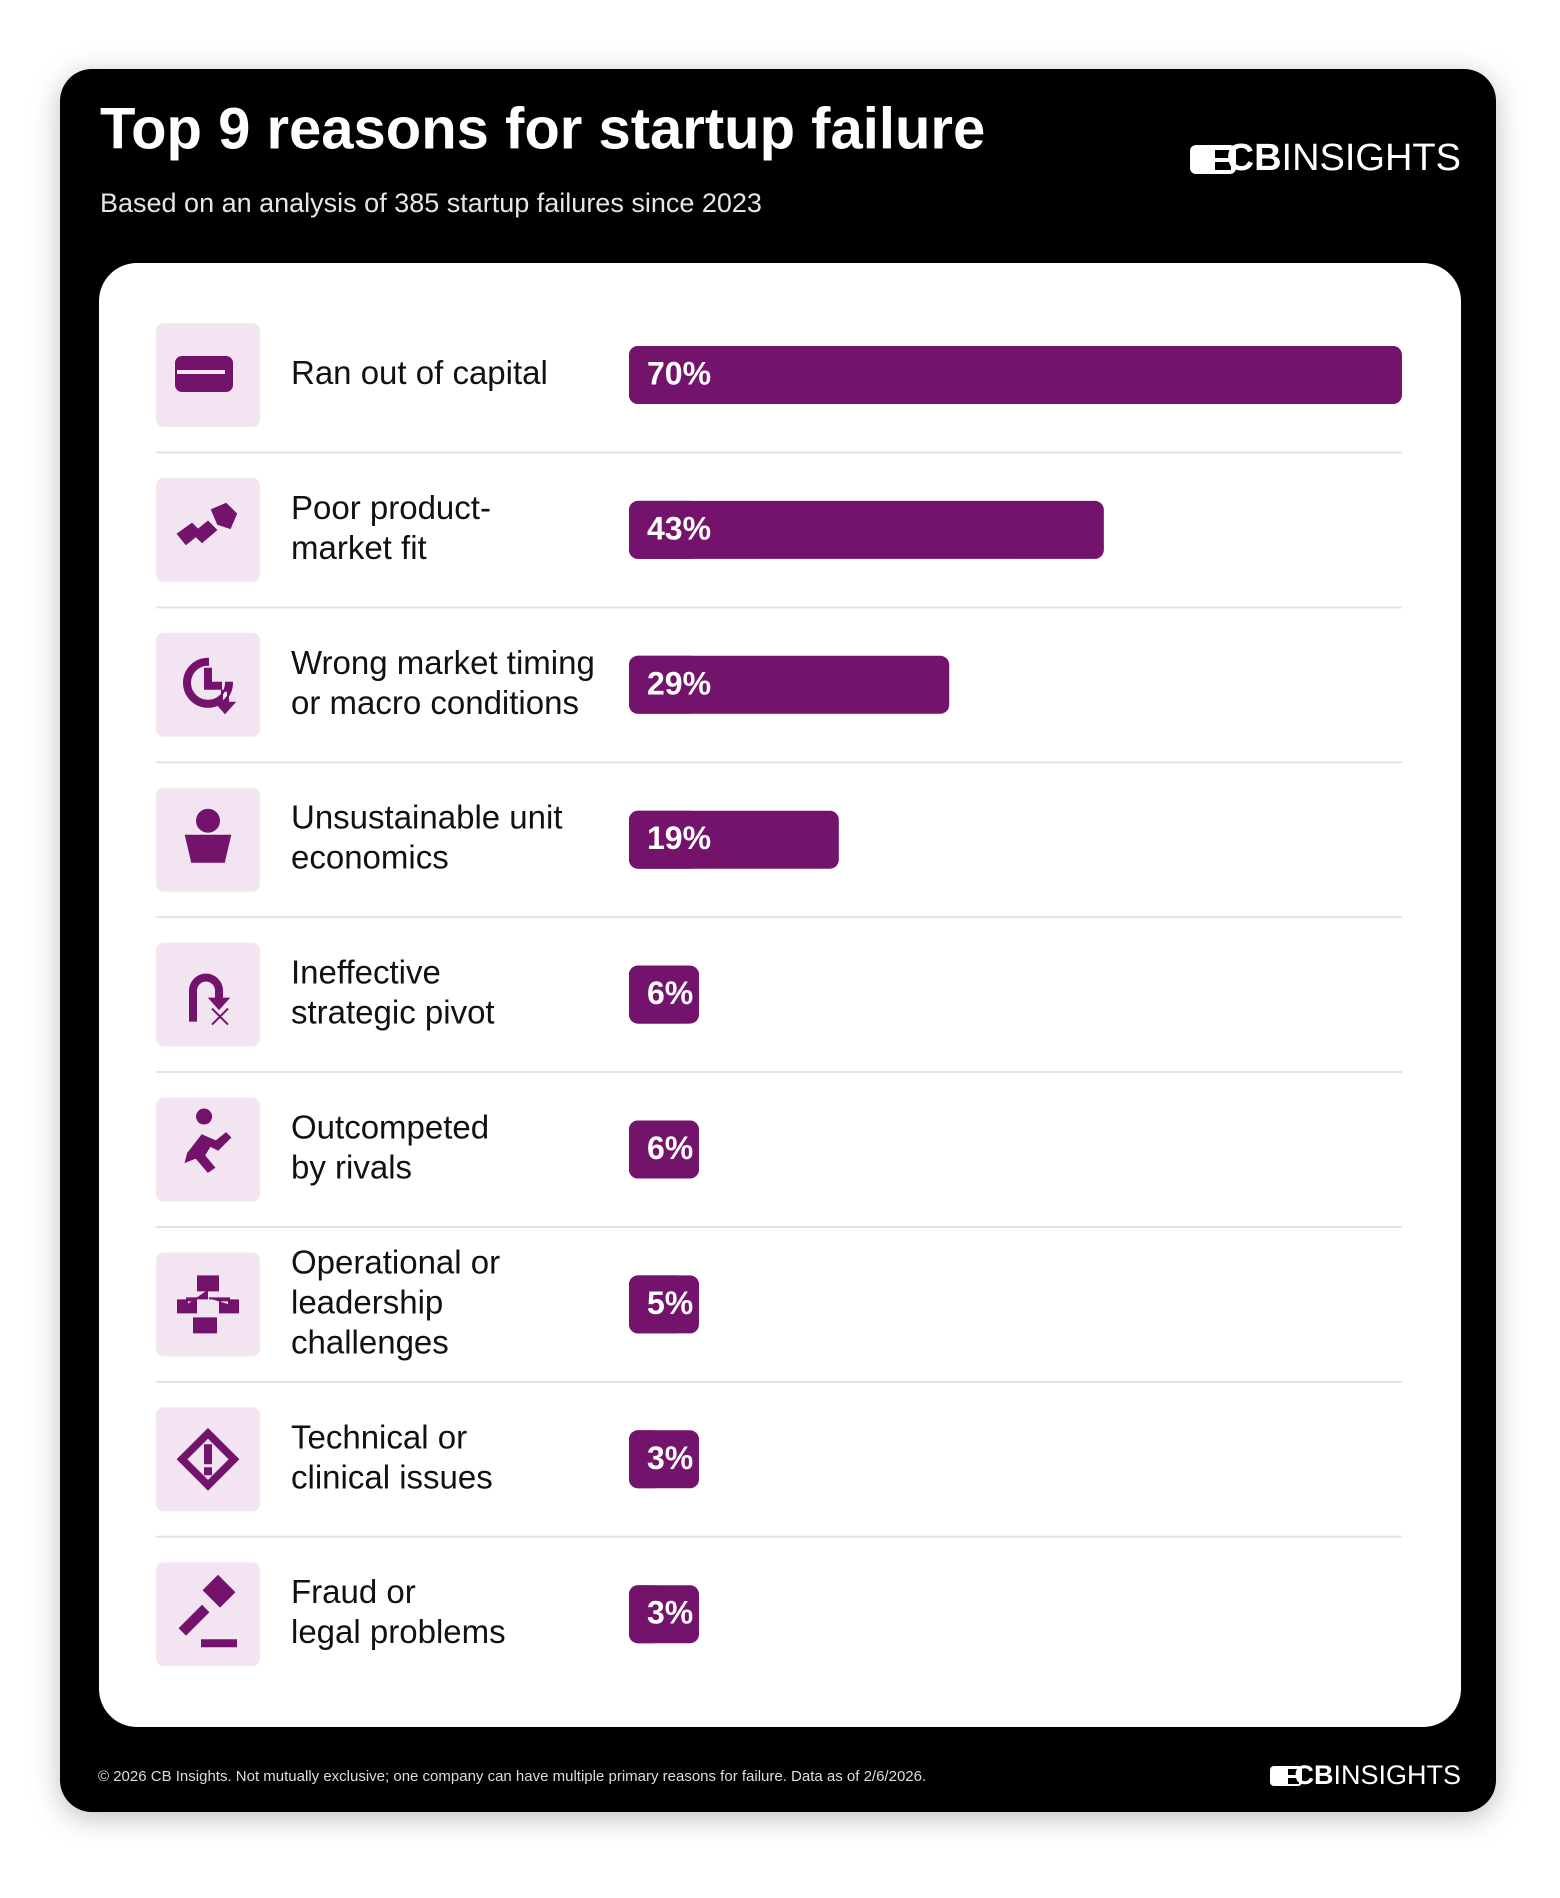 The image size is (1560, 1898). Describe the element at coordinates (391, 527) in the screenshot. I see `category-label: Poor product-market fit` at that location.